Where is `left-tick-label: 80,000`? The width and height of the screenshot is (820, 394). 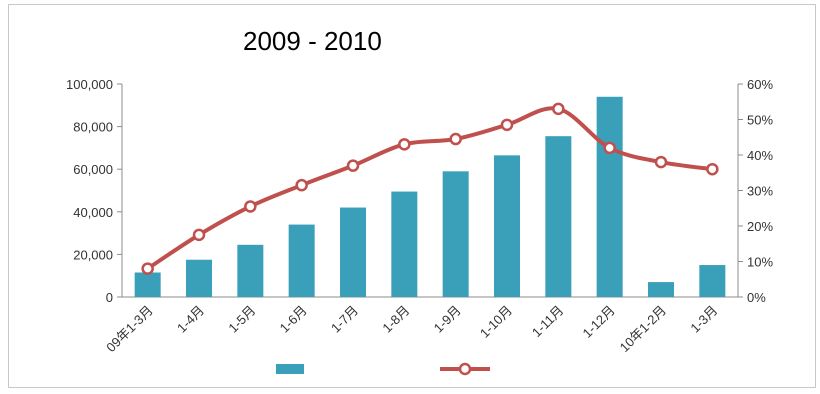
left-tick-label: 80,000 is located at coordinates (93, 127).